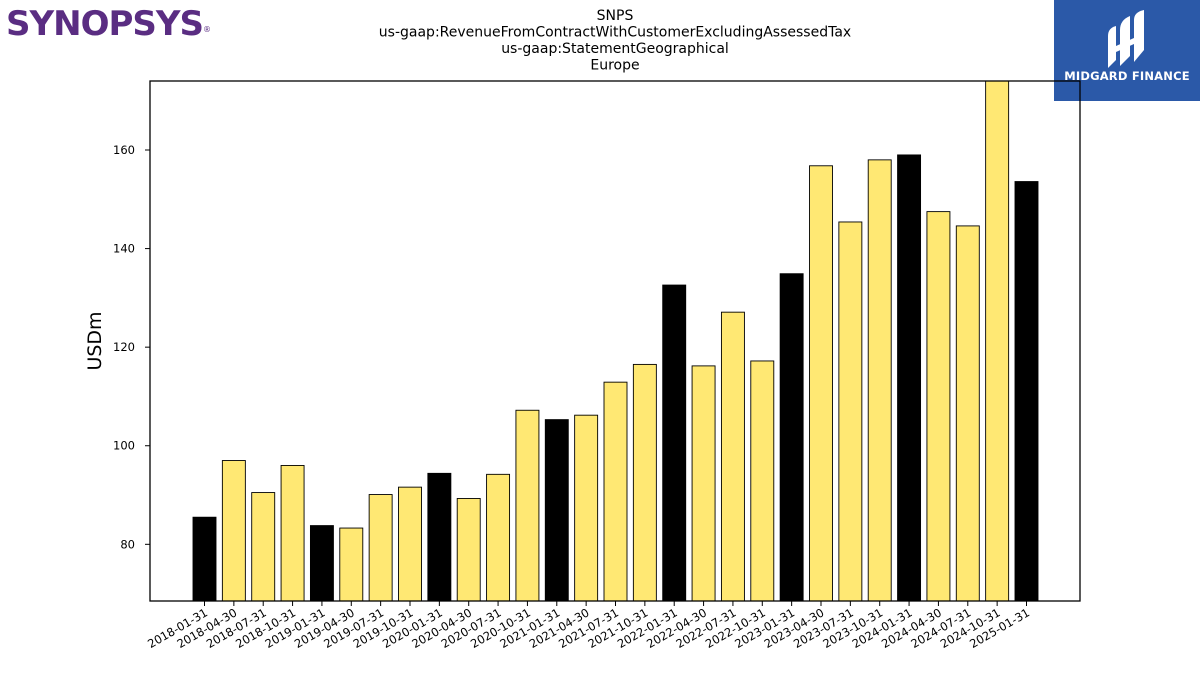 Image resolution: width=1200 pixels, height=675 pixels. What do you see at coordinates (124, 446) in the screenshot?
I see `y-tick-label: 100` at bounding box center [124, 446].